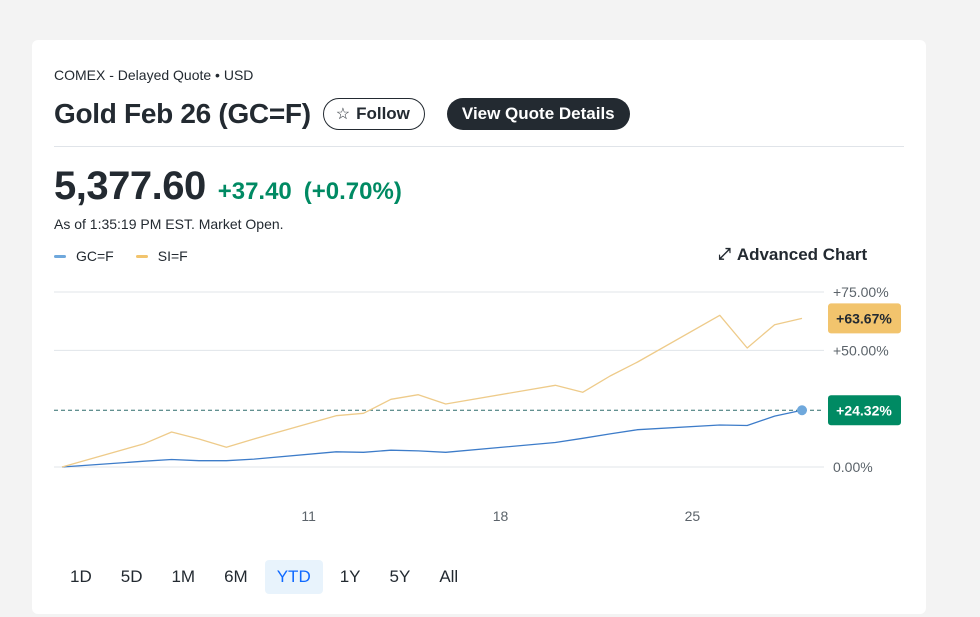 This screenshot has width=980, height=617. Describe the element at coordinates (861, 292) in the screenshot. I see `y-tick-label: +75.00%` at that location.